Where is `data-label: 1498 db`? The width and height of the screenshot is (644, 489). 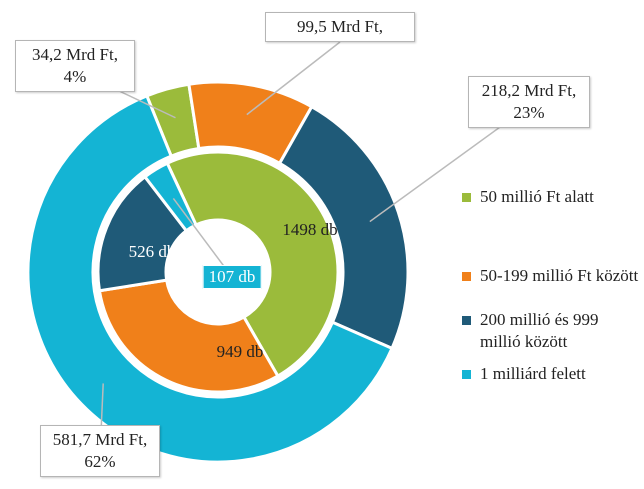 data-label: 1498 db is located at coordinates (310, 229).